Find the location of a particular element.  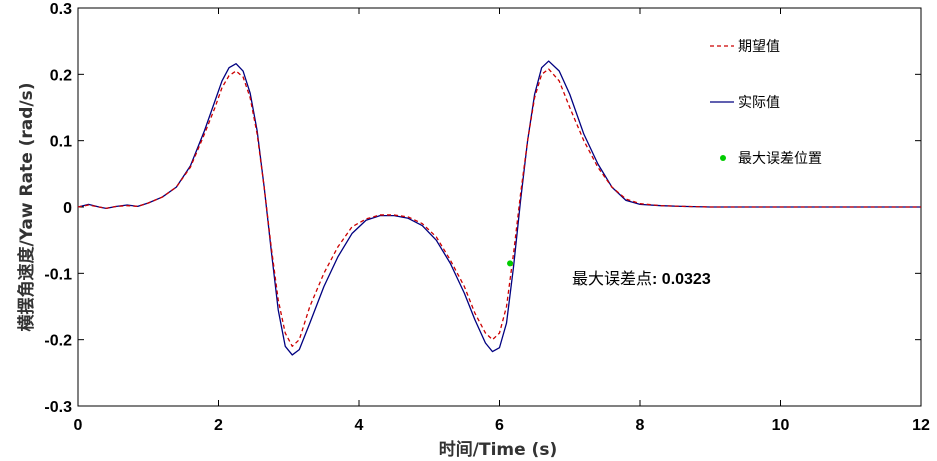

legend-label-max-error: 最大误差位置 is located at coordinates (780, 159).